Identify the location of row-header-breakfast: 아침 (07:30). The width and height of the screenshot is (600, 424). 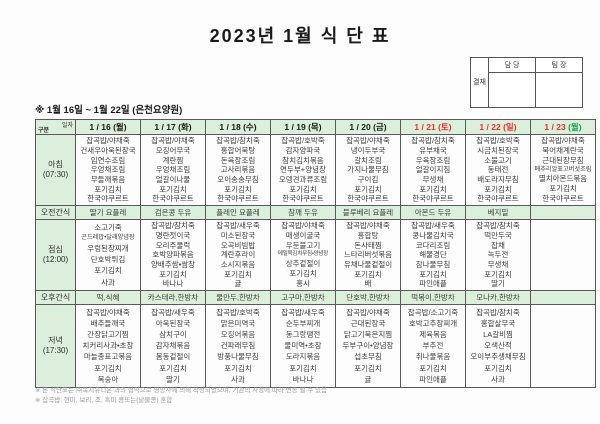
(55, 170).